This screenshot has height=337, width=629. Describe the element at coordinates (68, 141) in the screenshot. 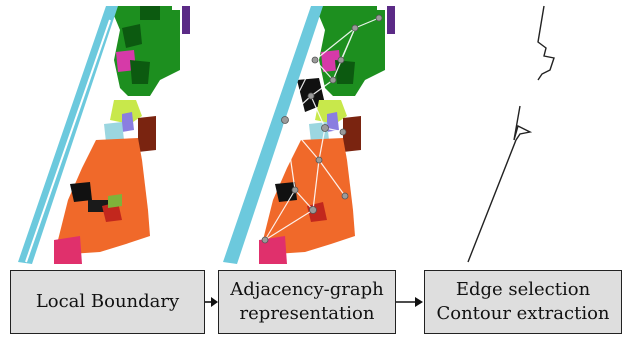

I see `road-edge-line` at that location.